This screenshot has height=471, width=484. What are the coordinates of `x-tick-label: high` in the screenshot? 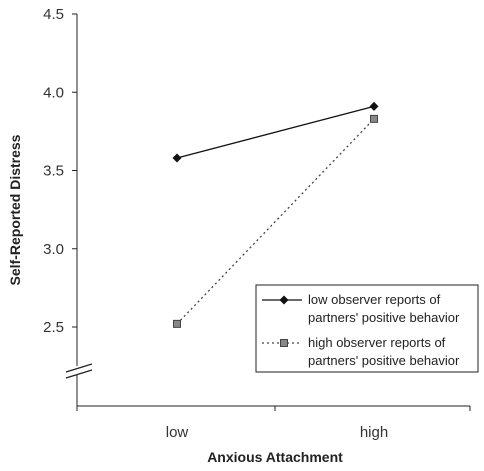 It's located at (374, 432).